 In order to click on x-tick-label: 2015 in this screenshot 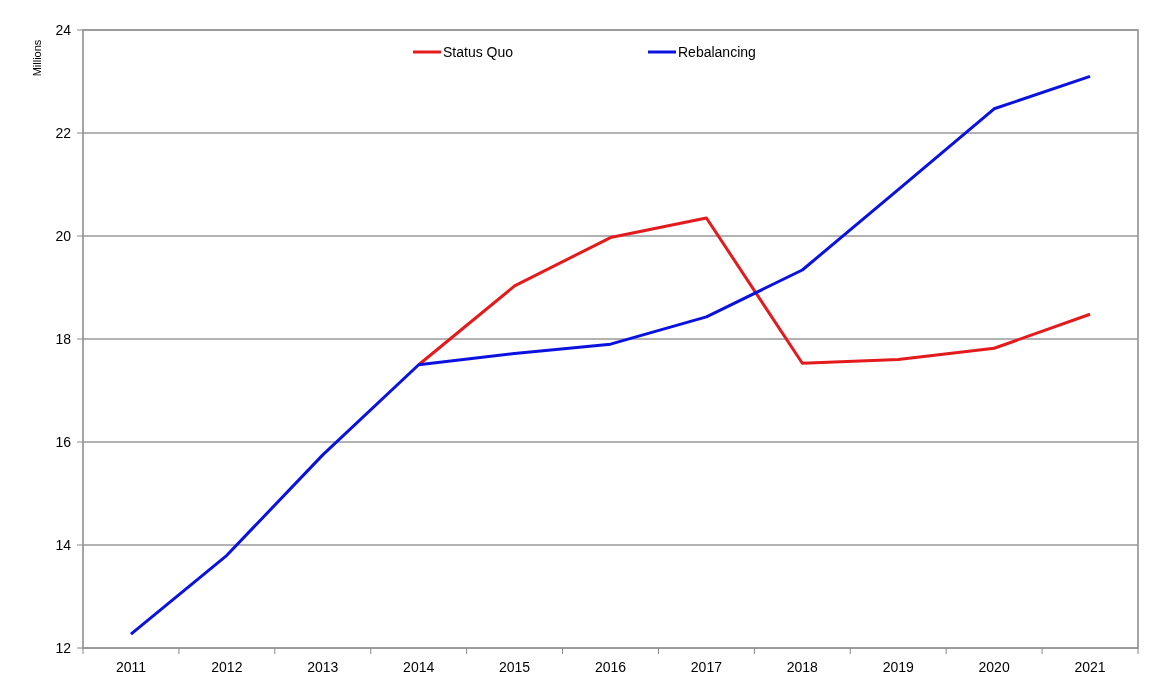, I will do `click(515, 667)`.